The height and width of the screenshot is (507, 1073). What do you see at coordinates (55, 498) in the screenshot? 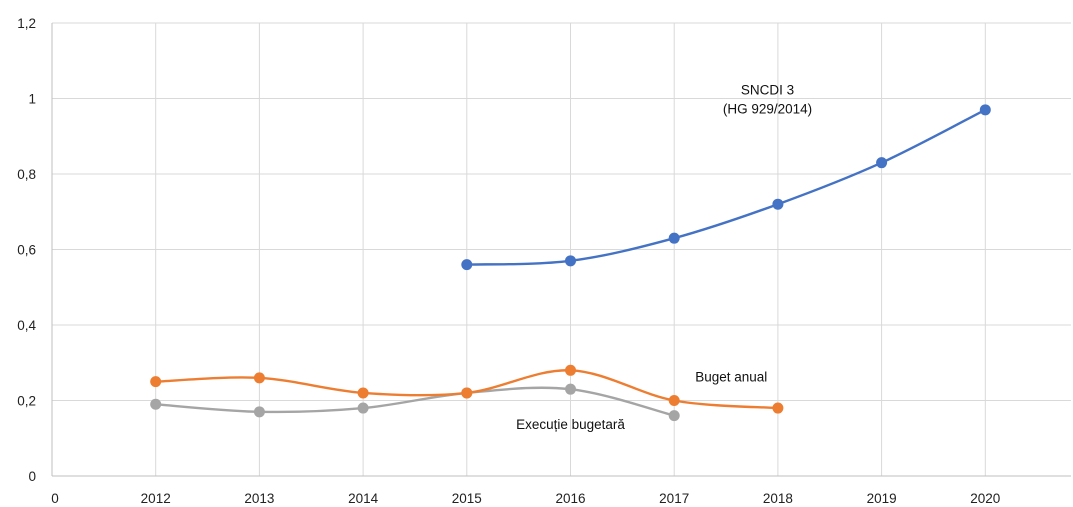
I see `x-tick-label: 0` at bounding box center [55, 498].